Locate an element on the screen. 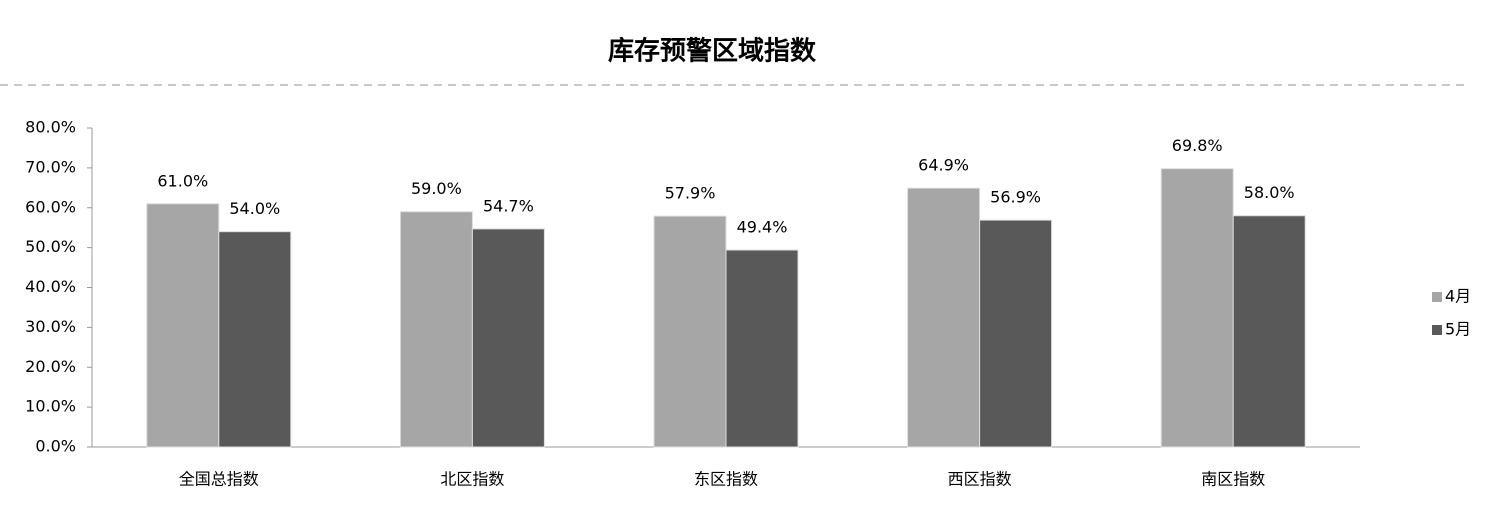 This screenshot has width=1493, height=525. legend-label: 4月 is located at coordinates (1458, 296).